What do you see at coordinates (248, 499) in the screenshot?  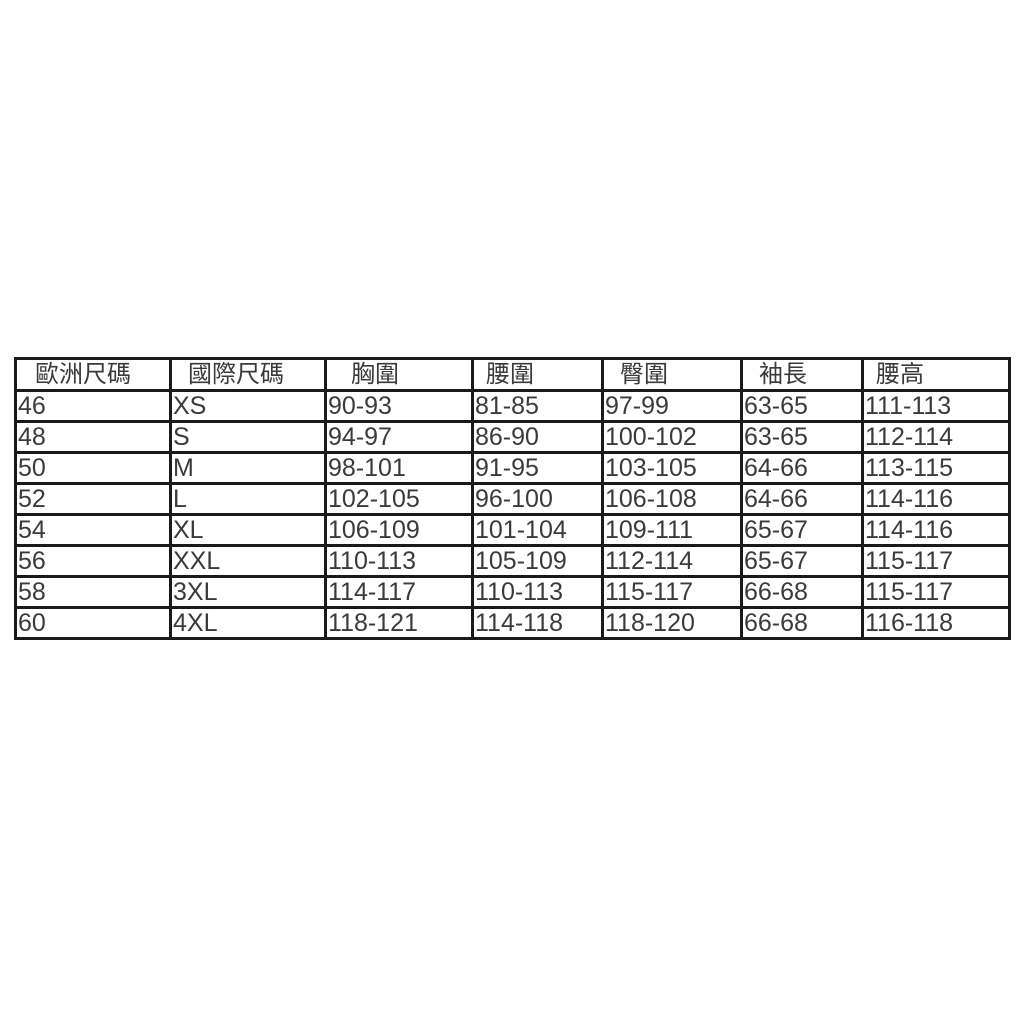 I see `cell-intl-size: L` at bounding box center [248, 499].